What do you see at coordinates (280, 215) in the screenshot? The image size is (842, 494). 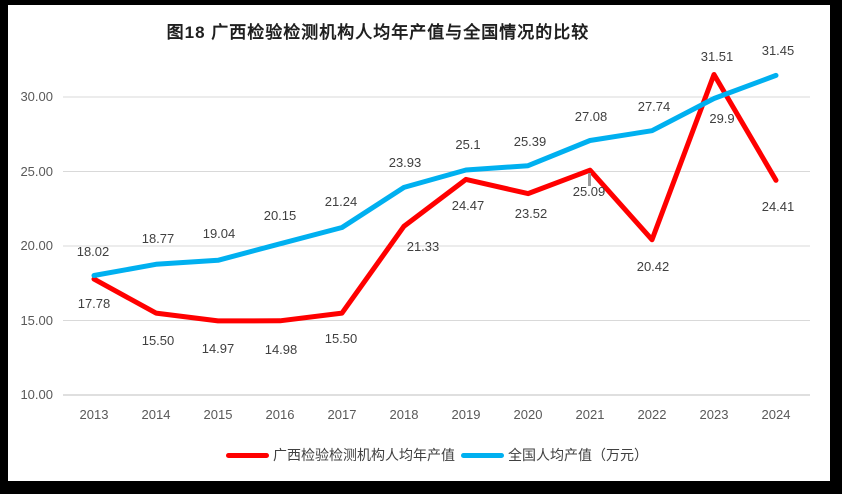 I see `data-label-national-2016: 20.15` at bounding box center [280, 215].